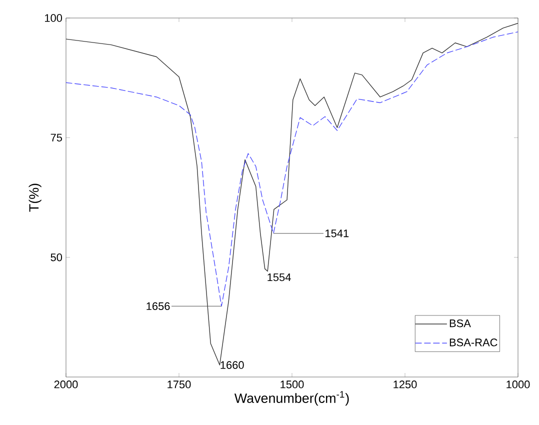 The width and height of the screenshot is (539, 425). Describe the element at coordinates (53, 18) in the screenshot. I see `y-tick-label: 100` at that location.